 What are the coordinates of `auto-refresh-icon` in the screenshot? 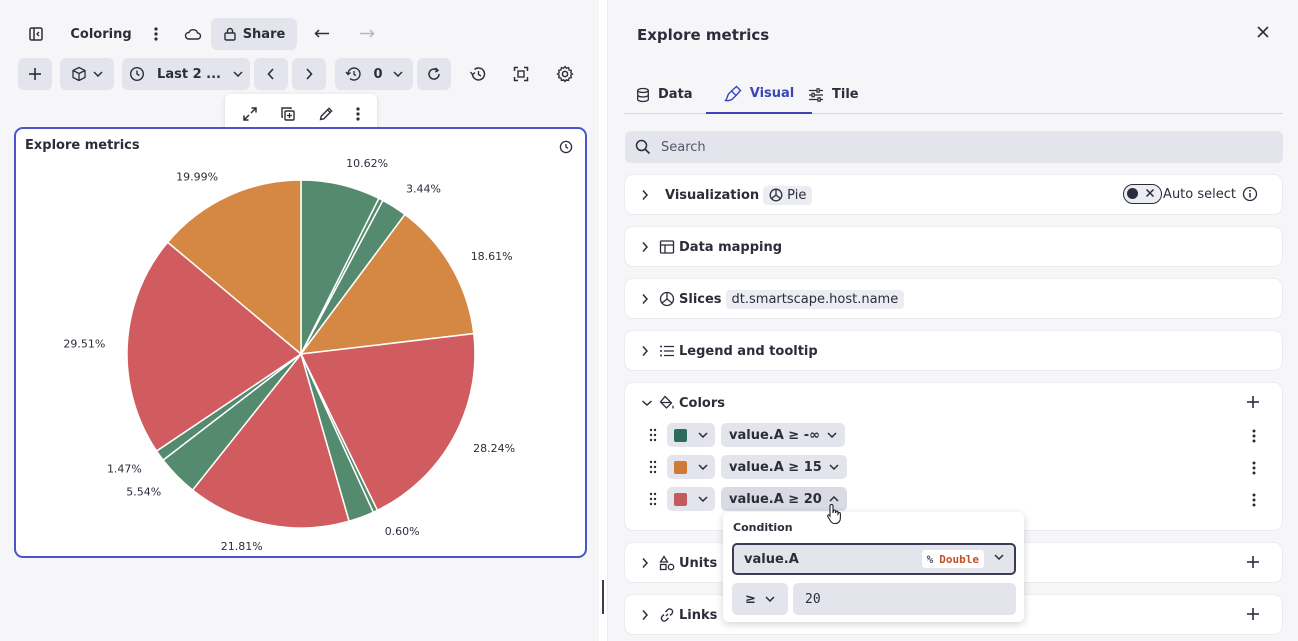 It's located at (353, 74).